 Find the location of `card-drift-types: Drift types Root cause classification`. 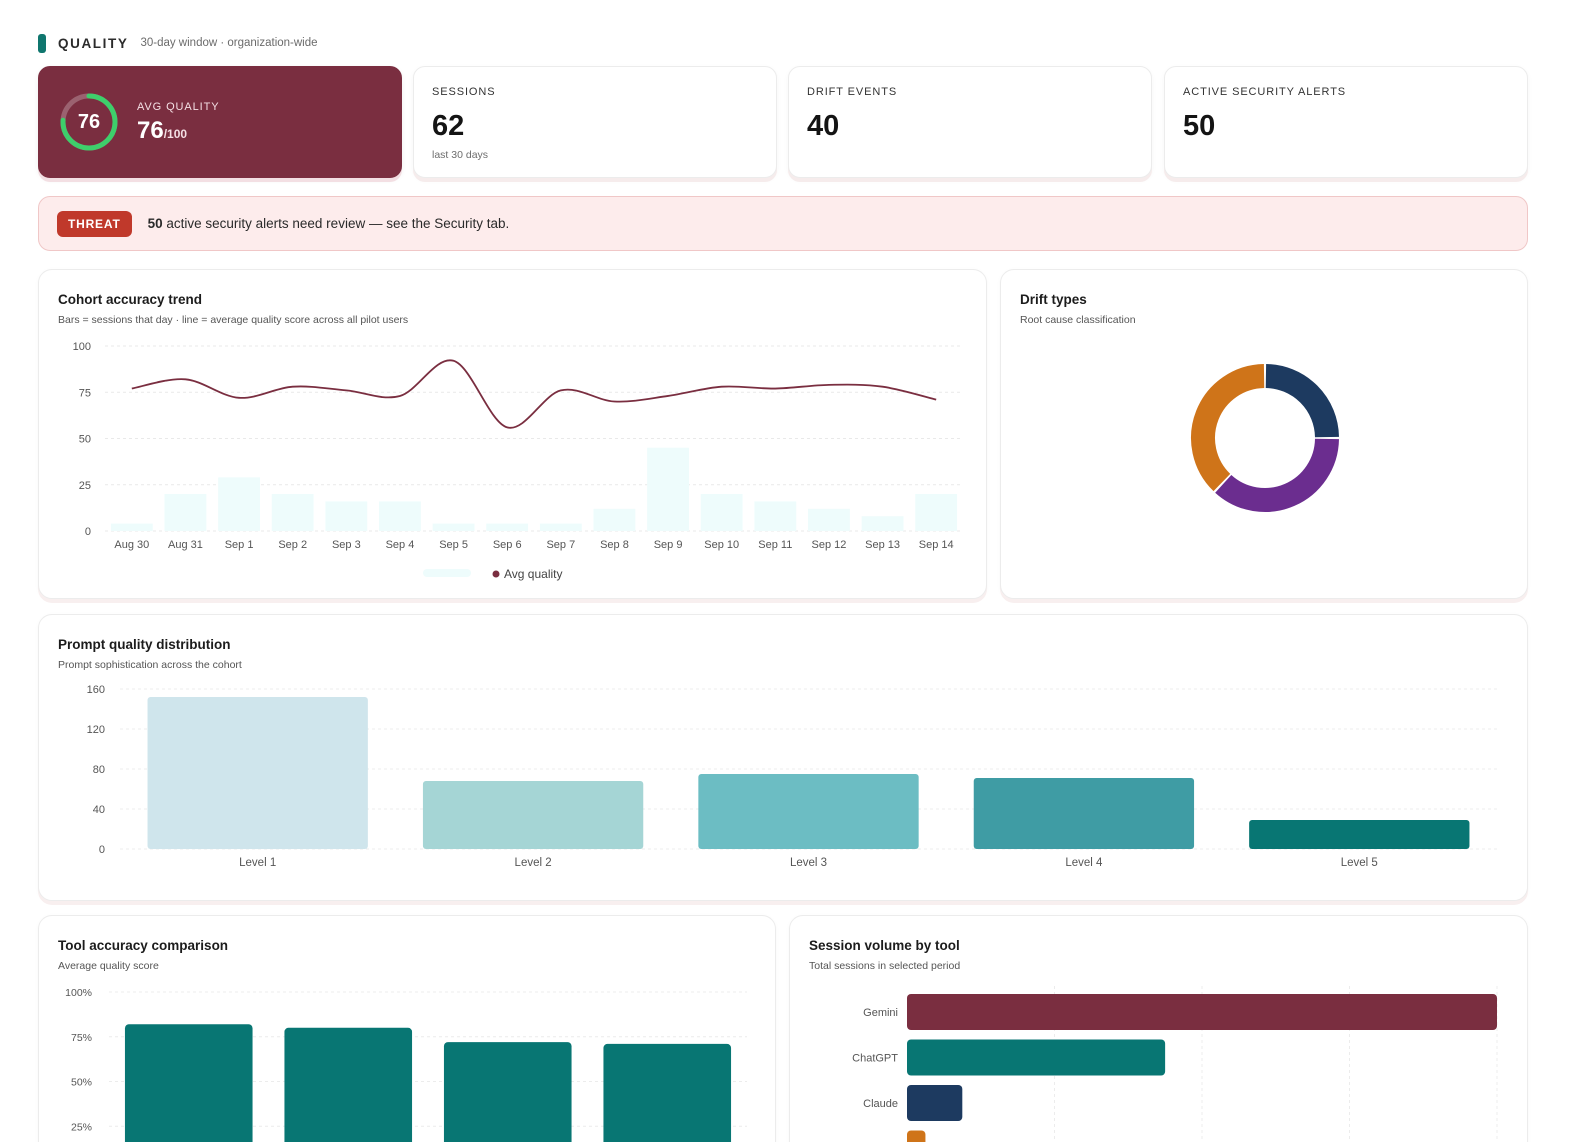

card-drift-types: Drift types Root cause classification is located at coordinates (1264, 434).